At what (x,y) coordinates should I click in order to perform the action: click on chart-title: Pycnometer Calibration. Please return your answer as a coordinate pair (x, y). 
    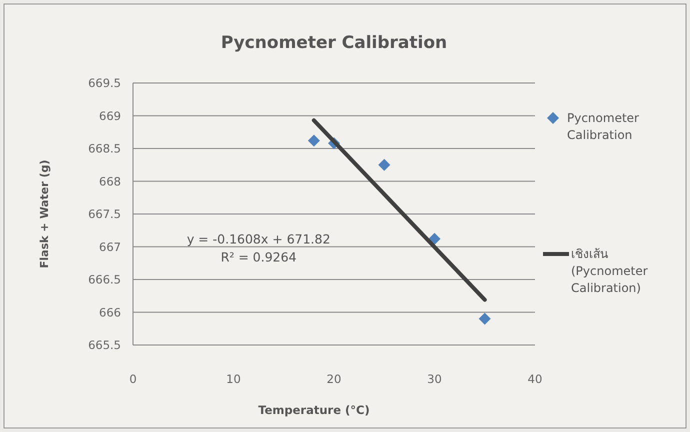
    Looking at the image, I should click on (334, 43).